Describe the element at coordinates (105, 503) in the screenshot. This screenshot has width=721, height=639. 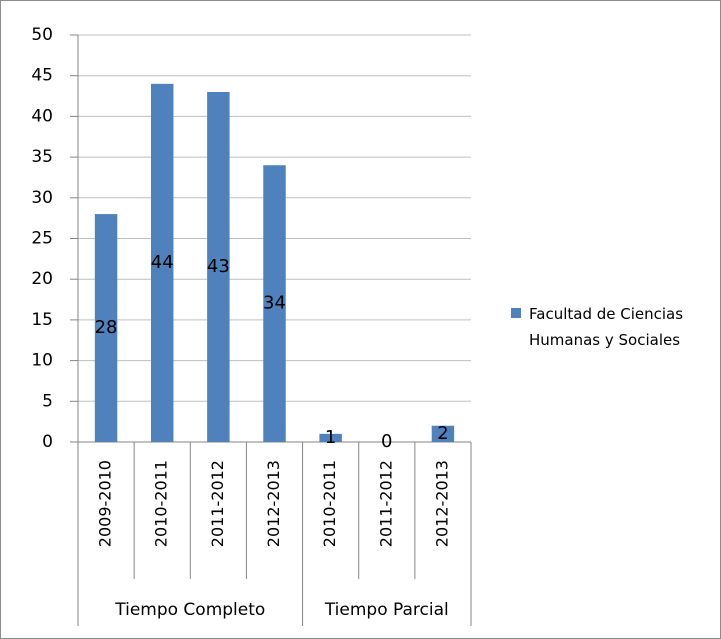
I see `x-tick-label: 2009-2010` at that location.